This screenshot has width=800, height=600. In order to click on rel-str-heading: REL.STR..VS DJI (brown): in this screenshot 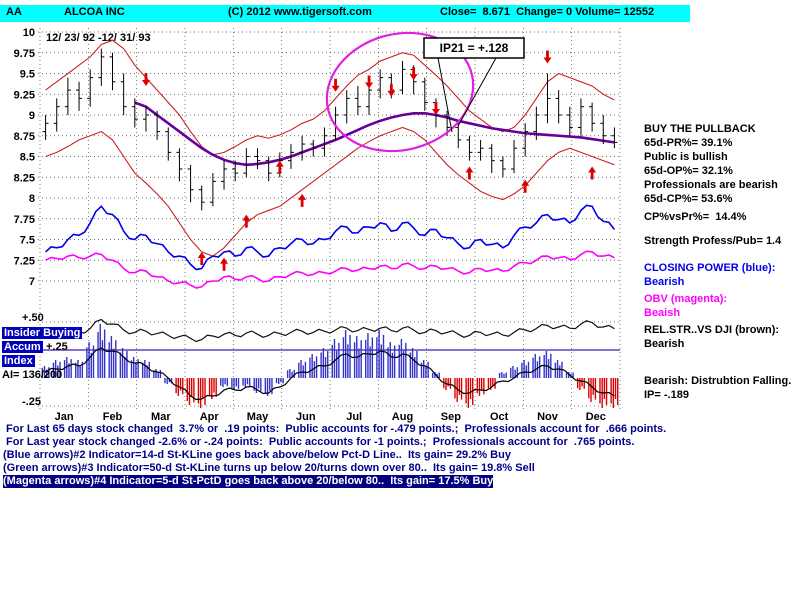, I will do `click(712, 330)`.